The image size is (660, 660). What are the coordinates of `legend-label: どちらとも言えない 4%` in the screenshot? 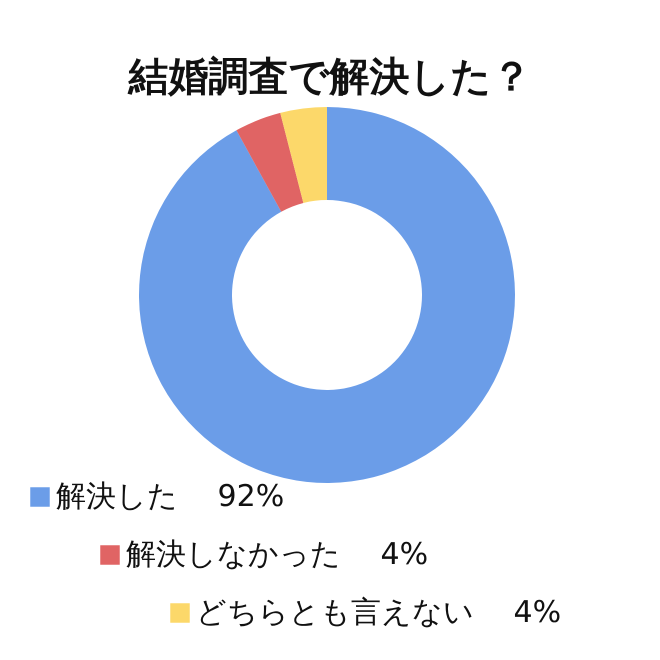 It's located at (379, 612).